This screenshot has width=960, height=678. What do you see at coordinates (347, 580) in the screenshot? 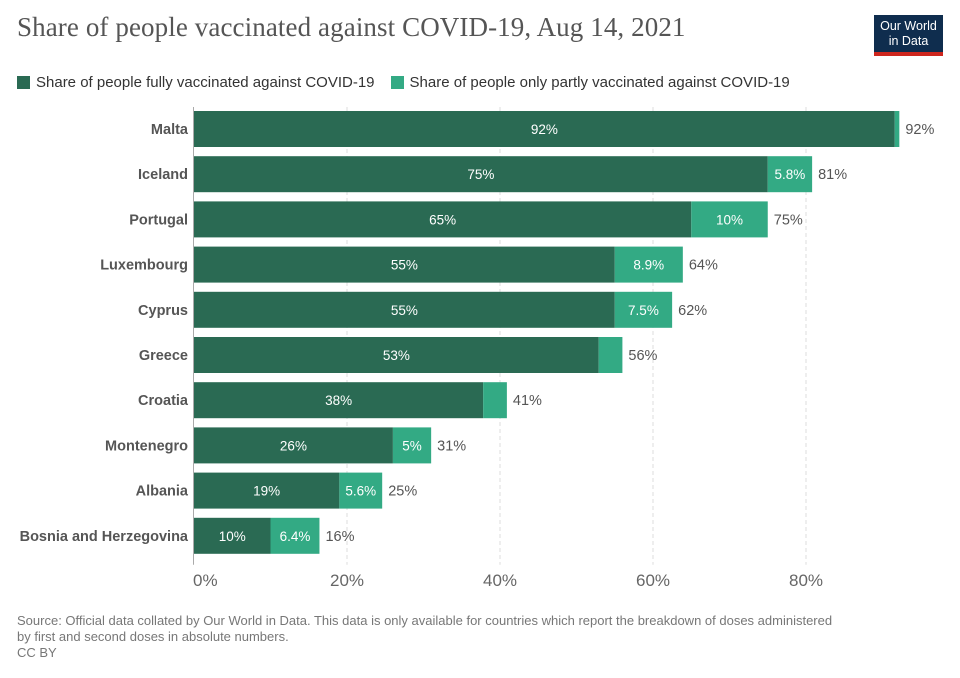
I see `x-tick-label: 20%` at bounding box center [347, 580].